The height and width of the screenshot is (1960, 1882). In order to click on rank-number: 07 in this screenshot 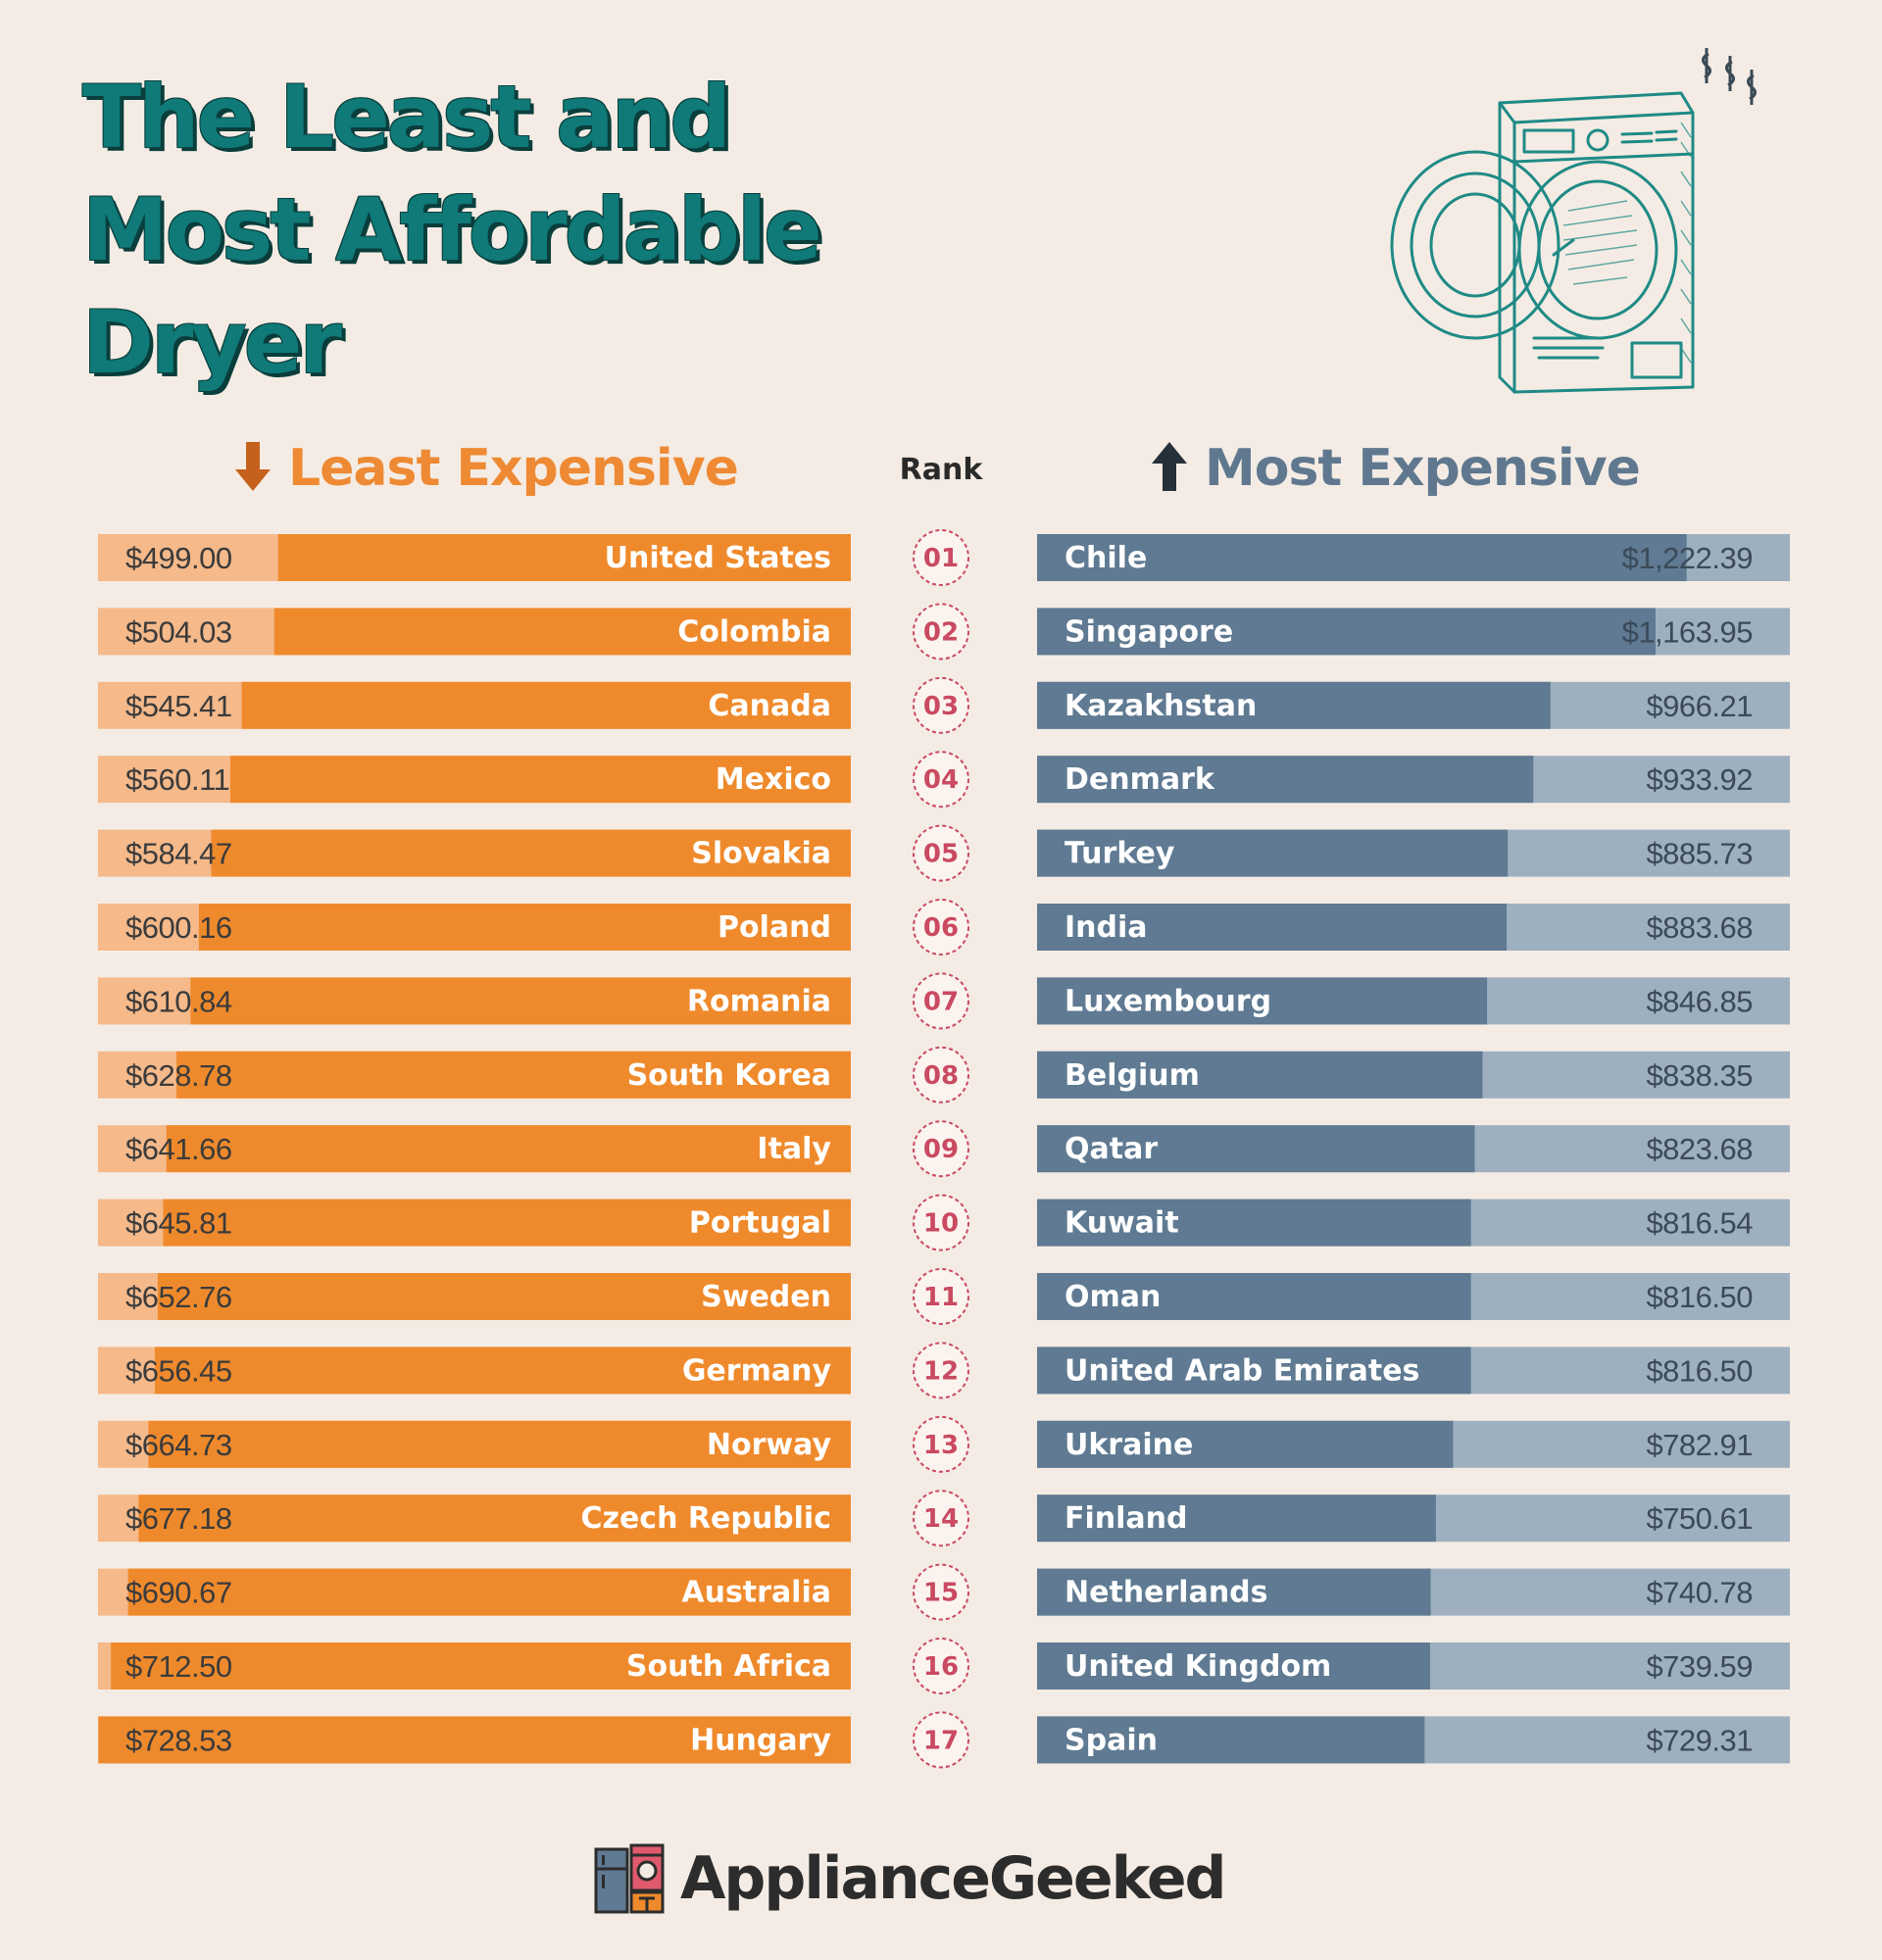, I will do `click(941, 1001)`.